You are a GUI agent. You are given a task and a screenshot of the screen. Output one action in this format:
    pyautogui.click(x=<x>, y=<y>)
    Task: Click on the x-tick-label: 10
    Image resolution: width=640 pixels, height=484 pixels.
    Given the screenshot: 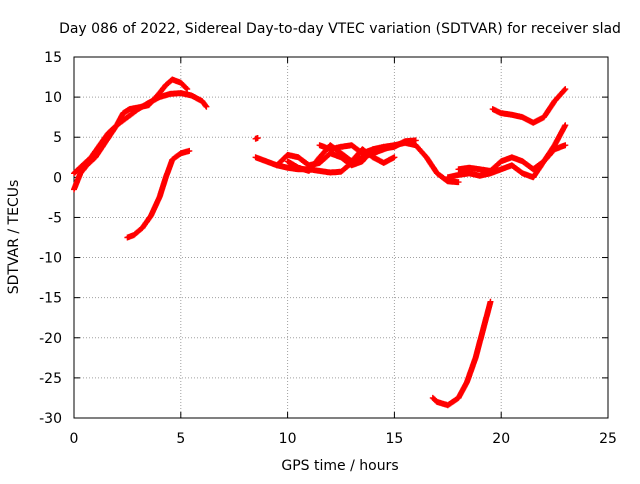 What is the action you would take?
    pyautogui.click(x=288, y=439)
    